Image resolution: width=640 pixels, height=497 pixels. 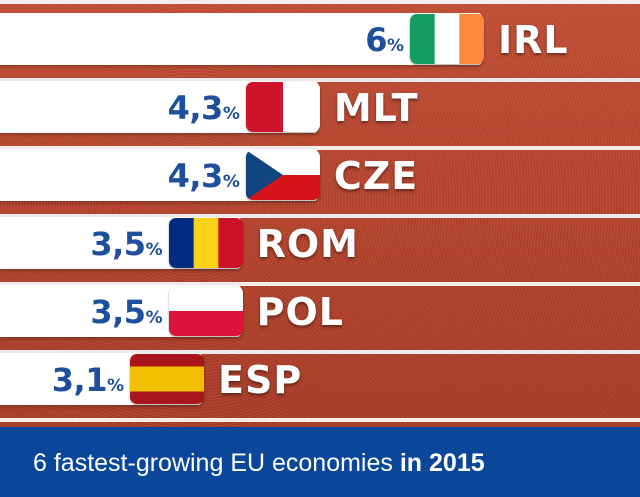 I want to click on value-label-irl: 6%, so click(x=202, y=40).